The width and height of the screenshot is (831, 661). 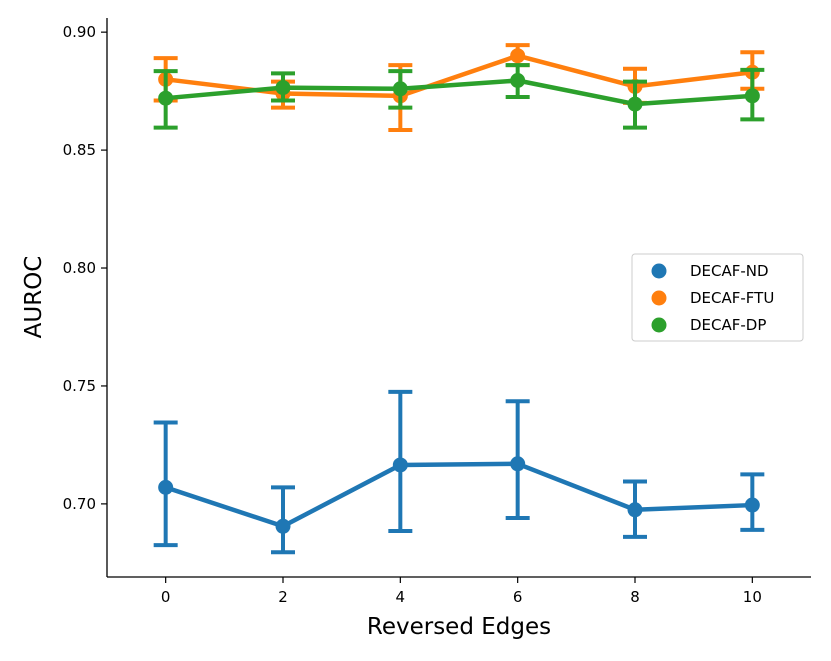 What do you see at coordinates (79, 268) in the screenshot?
I see `y-tick-label: 0.80` at bounding box center [79, 268].